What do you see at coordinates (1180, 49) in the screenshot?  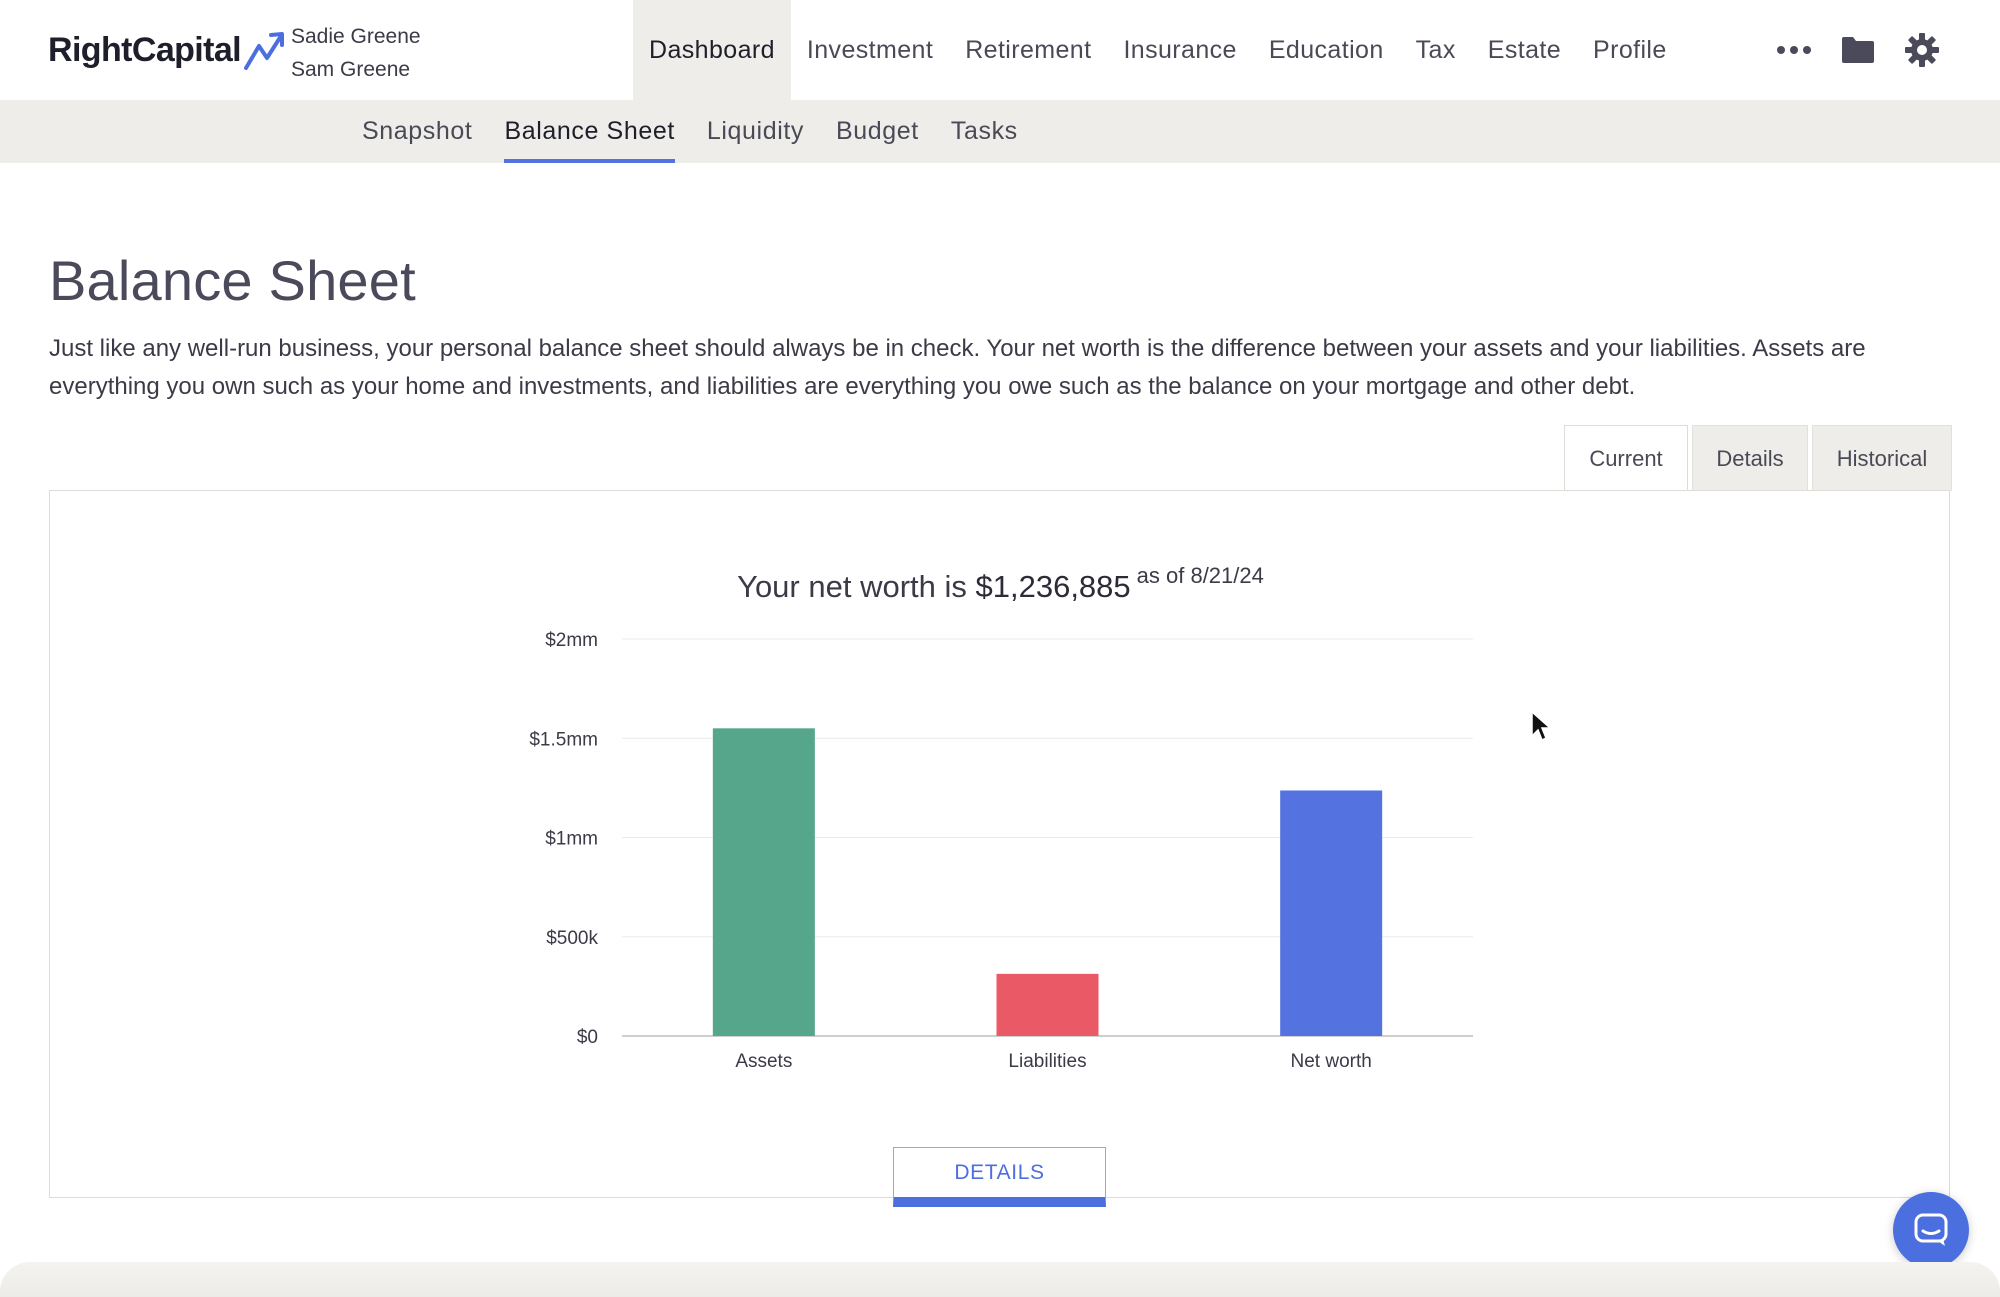 I see `nav-insurance: Insurance` at bounding box center [1180, 49].